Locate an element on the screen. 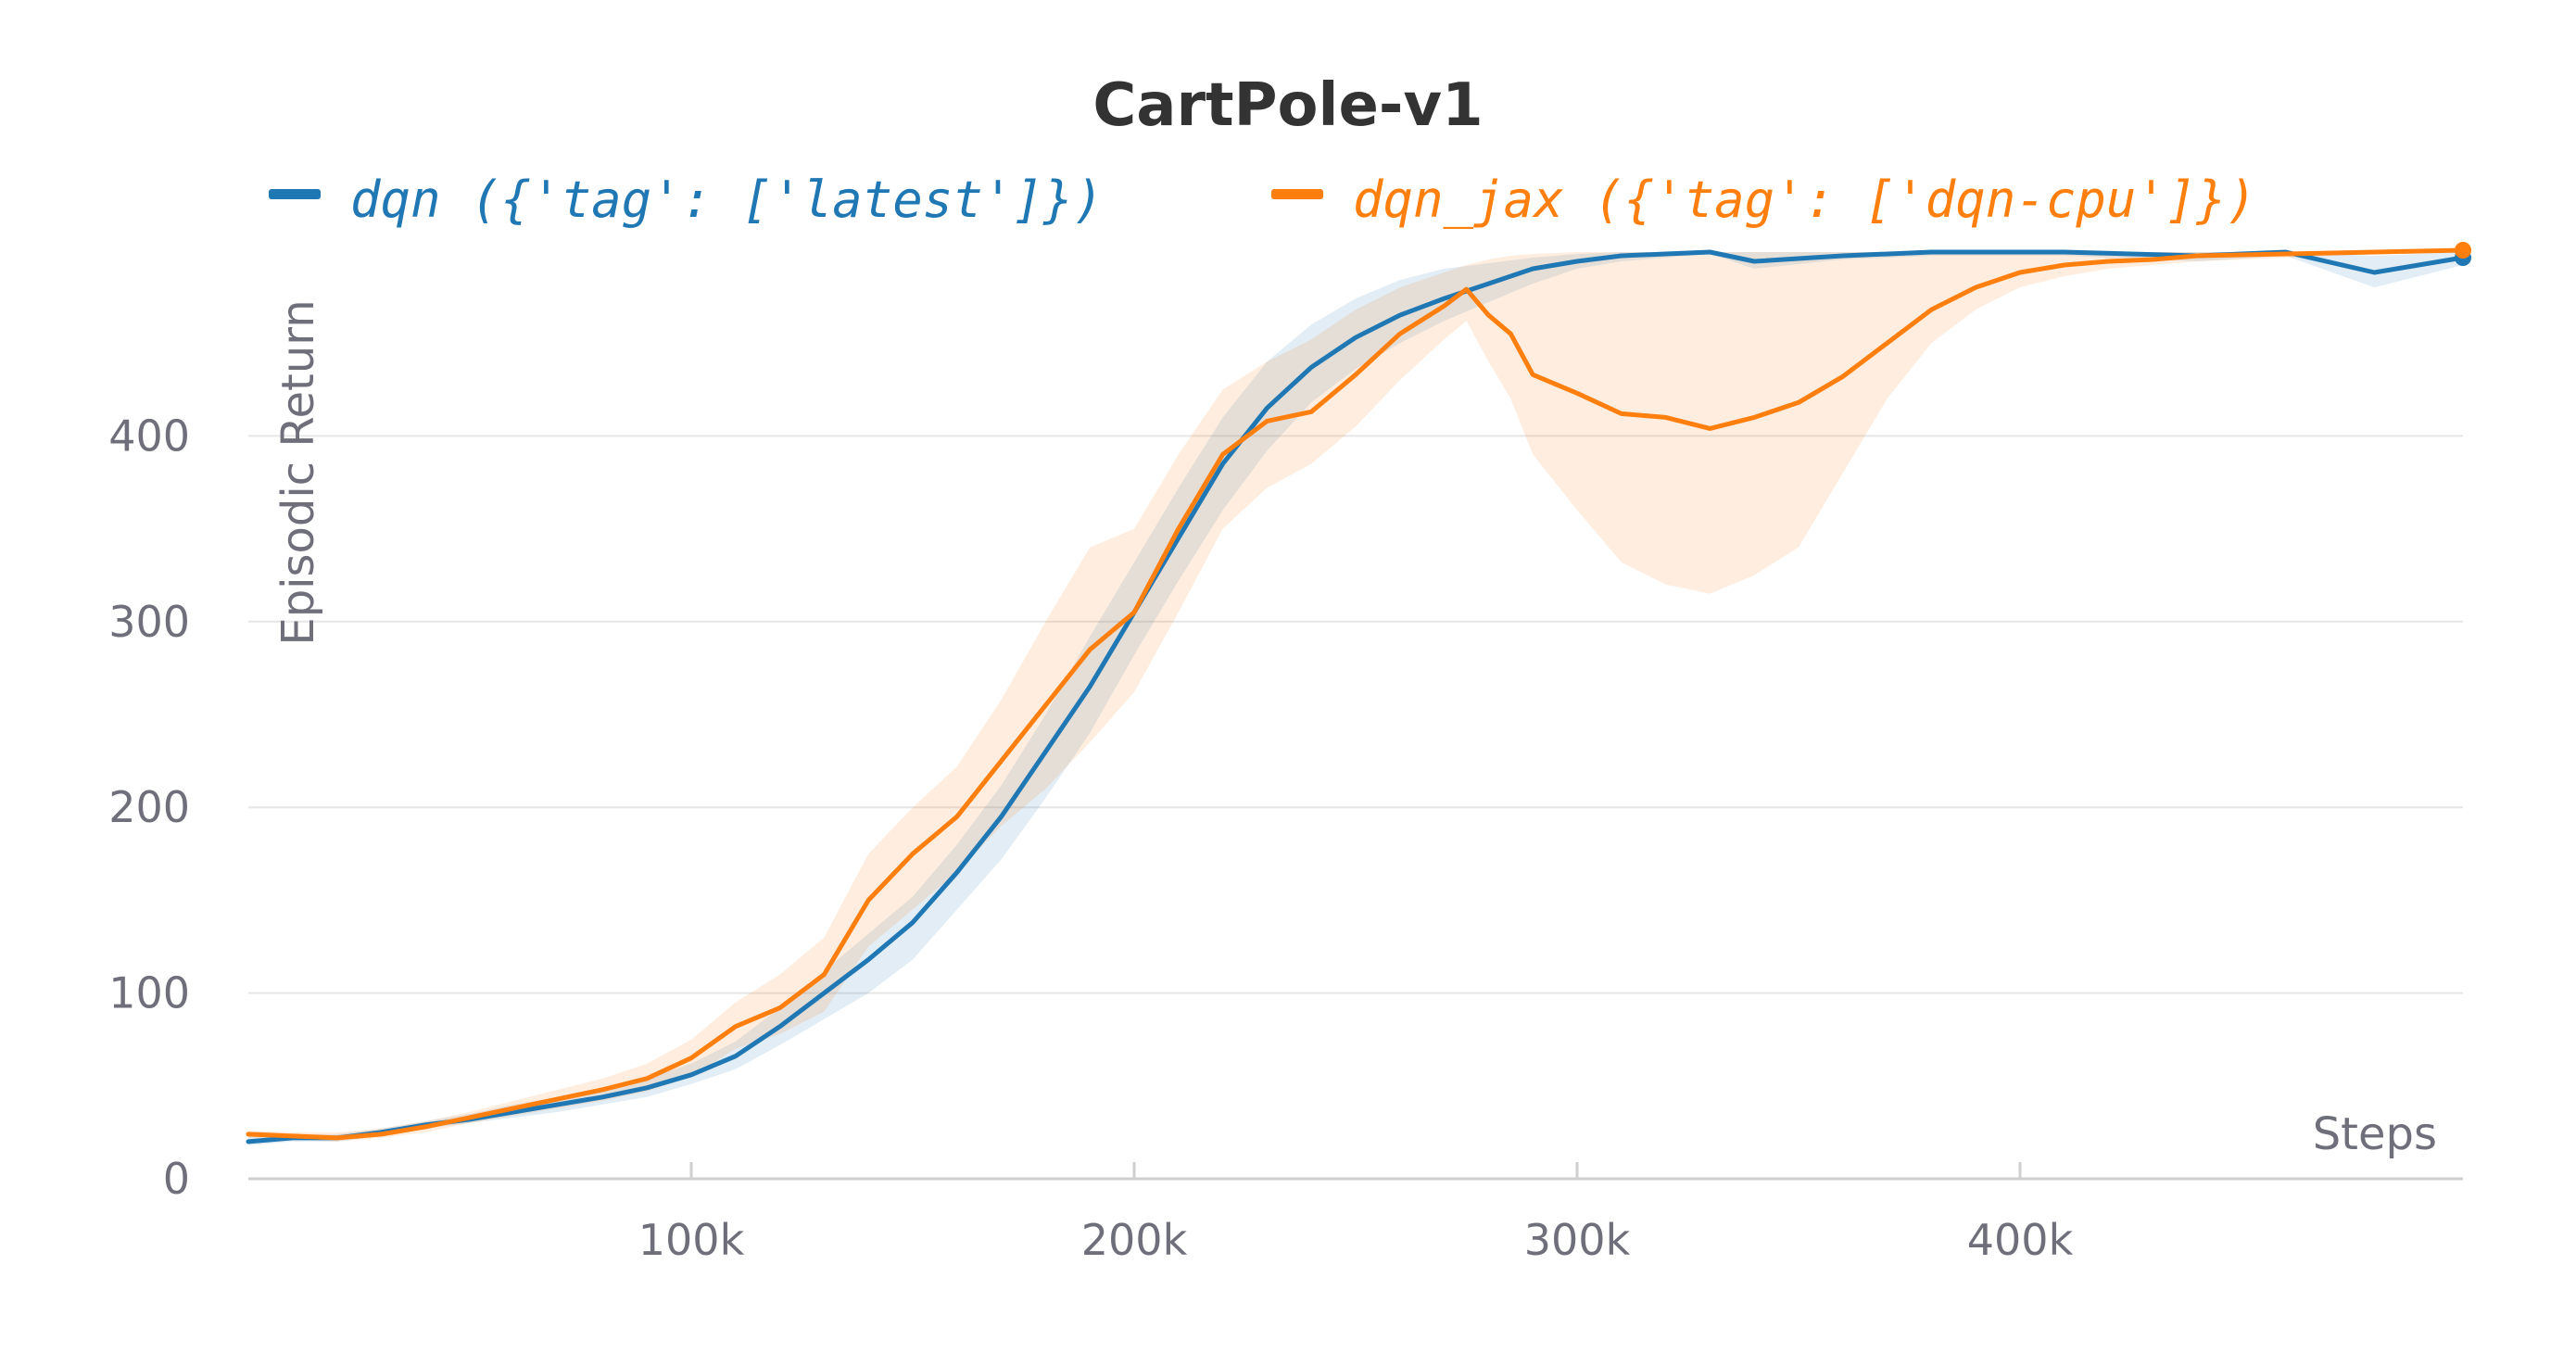 The image size is (2576, 1353). legend-item-dqn-jax: dqn_jax ({'tag': ['dqn-cpu']}) is located at coordinates (1763, 200).